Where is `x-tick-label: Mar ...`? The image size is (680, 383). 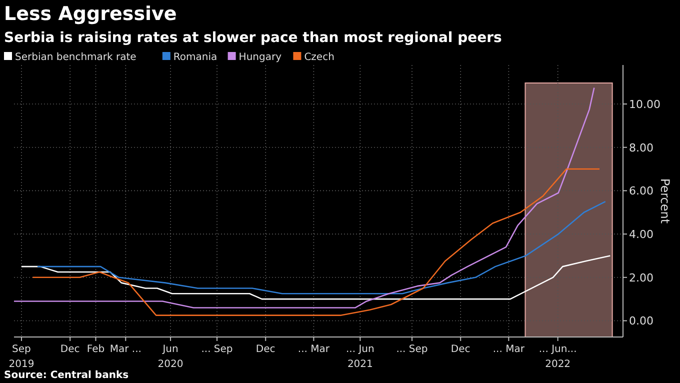
x-tick-label: Mar ... is located at coordinates (126, 349).